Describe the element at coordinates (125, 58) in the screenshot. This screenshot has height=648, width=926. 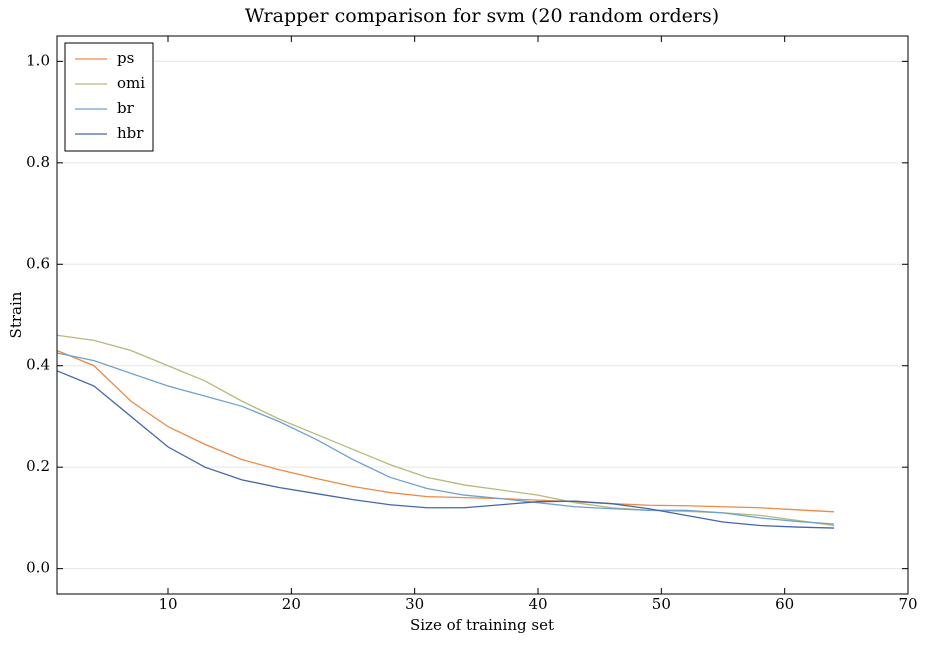
I see `legend-label: ps` at that location.